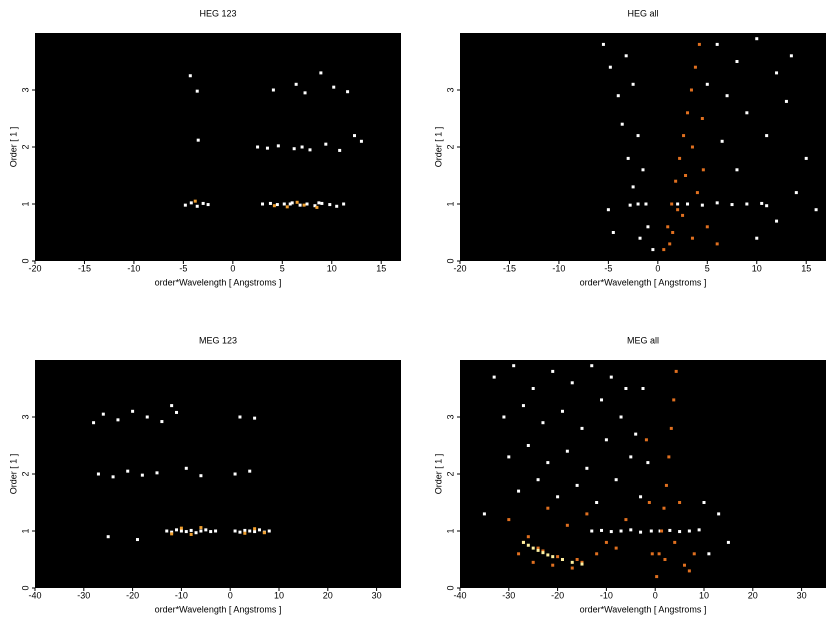  What do you see at coordinates (606, 595) in the screenshot?
I see `x-tick-label: -10` at bounding box center [606, 595].